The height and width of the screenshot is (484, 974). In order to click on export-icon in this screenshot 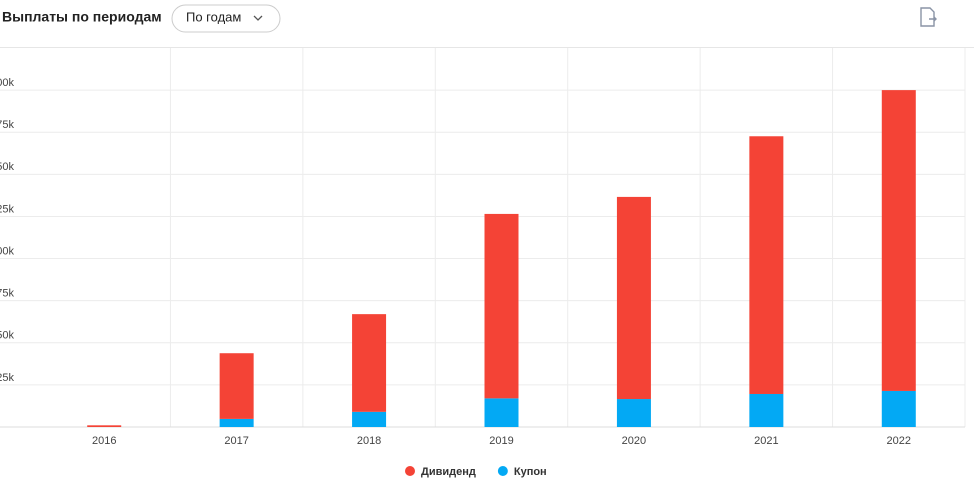, I will do `click(928, 17)`.